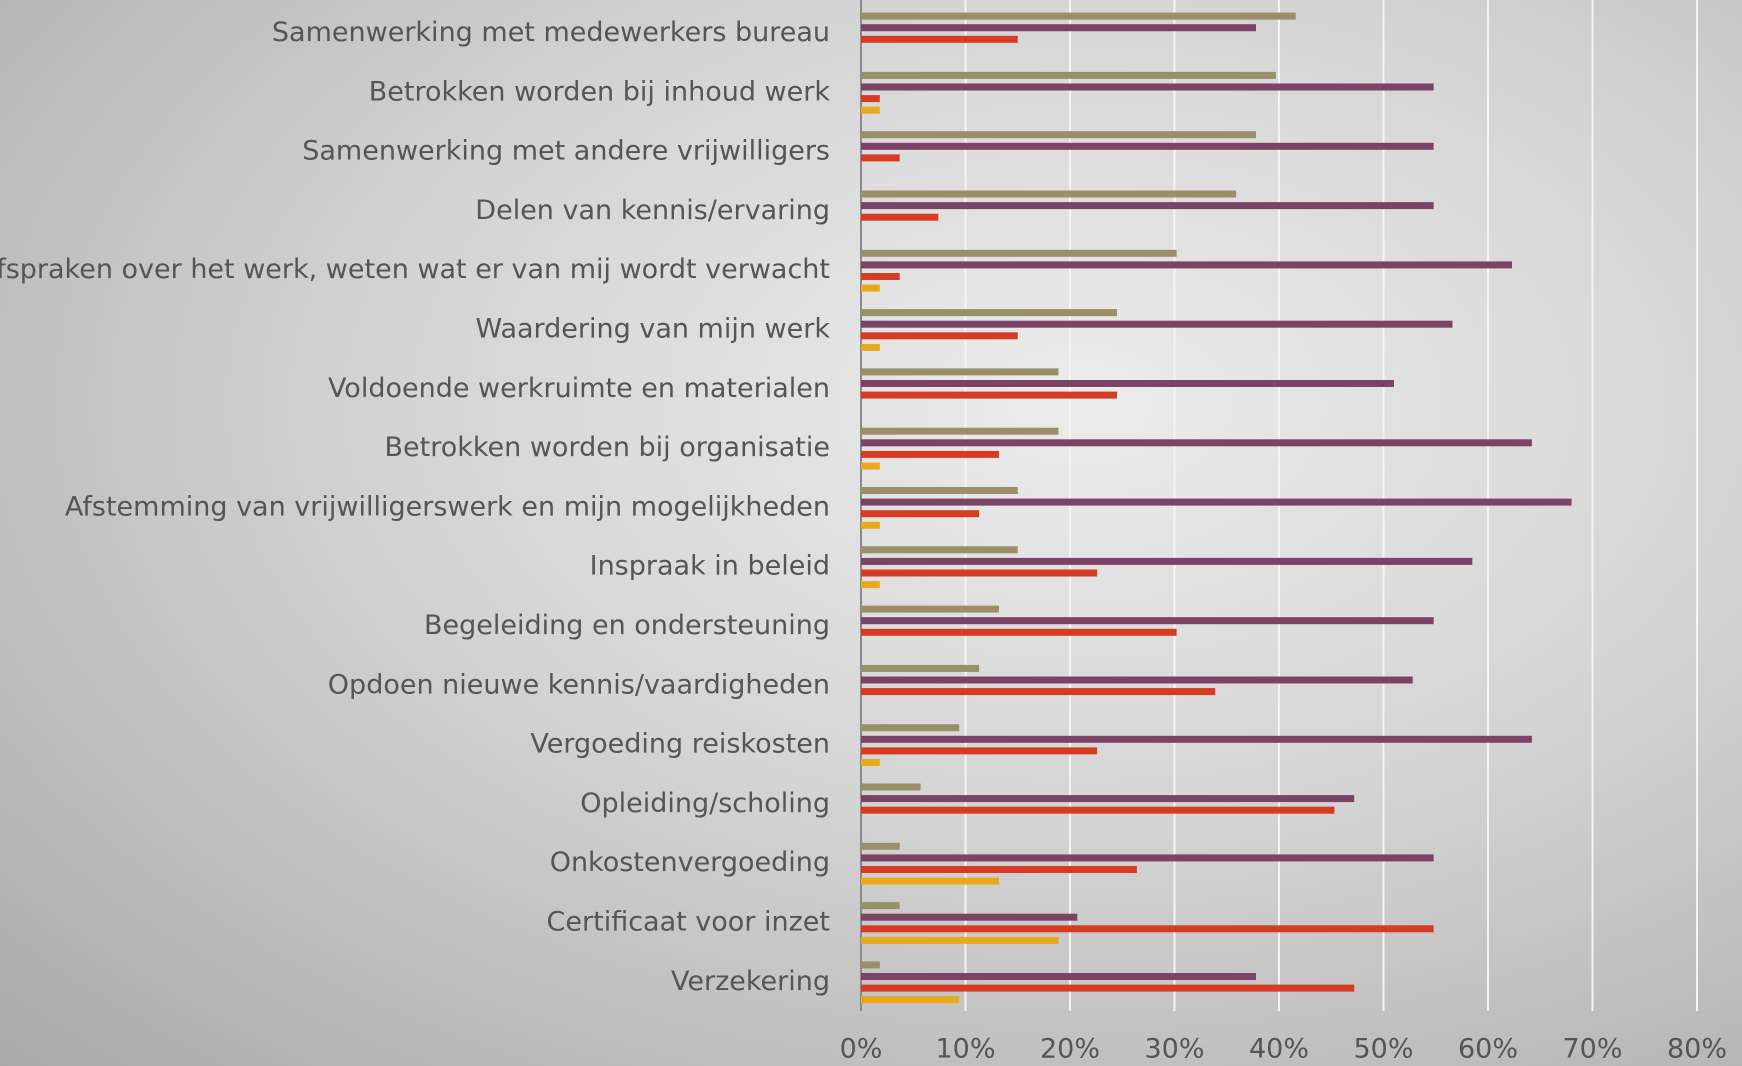 The image size is (1742, 1066). What do you see at coordinates (652, 329) in the screenshot?
I see `category-label: Waardering van mijn werk` at bounding box center [652, 329].